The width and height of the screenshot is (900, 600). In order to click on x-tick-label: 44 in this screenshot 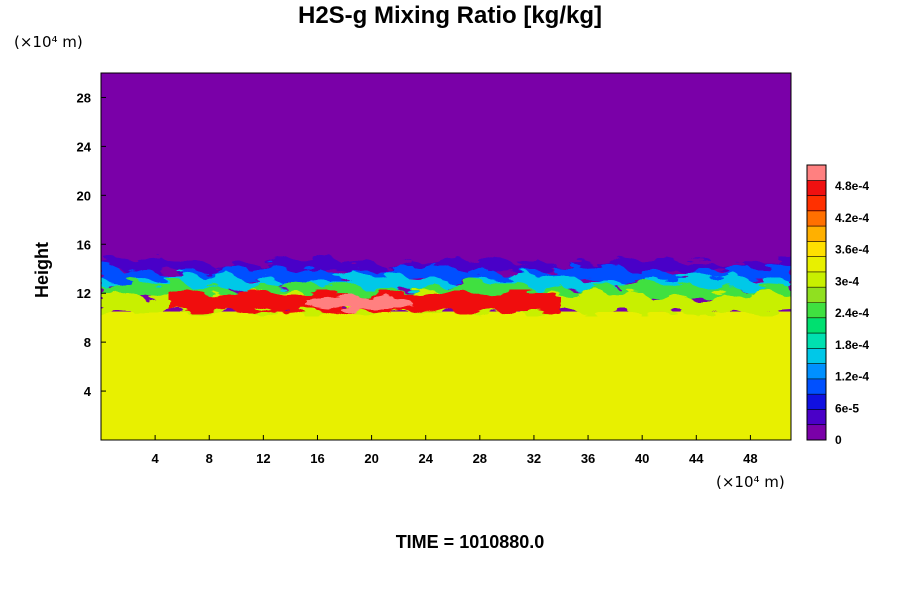, I will do `click(696, 458)`.